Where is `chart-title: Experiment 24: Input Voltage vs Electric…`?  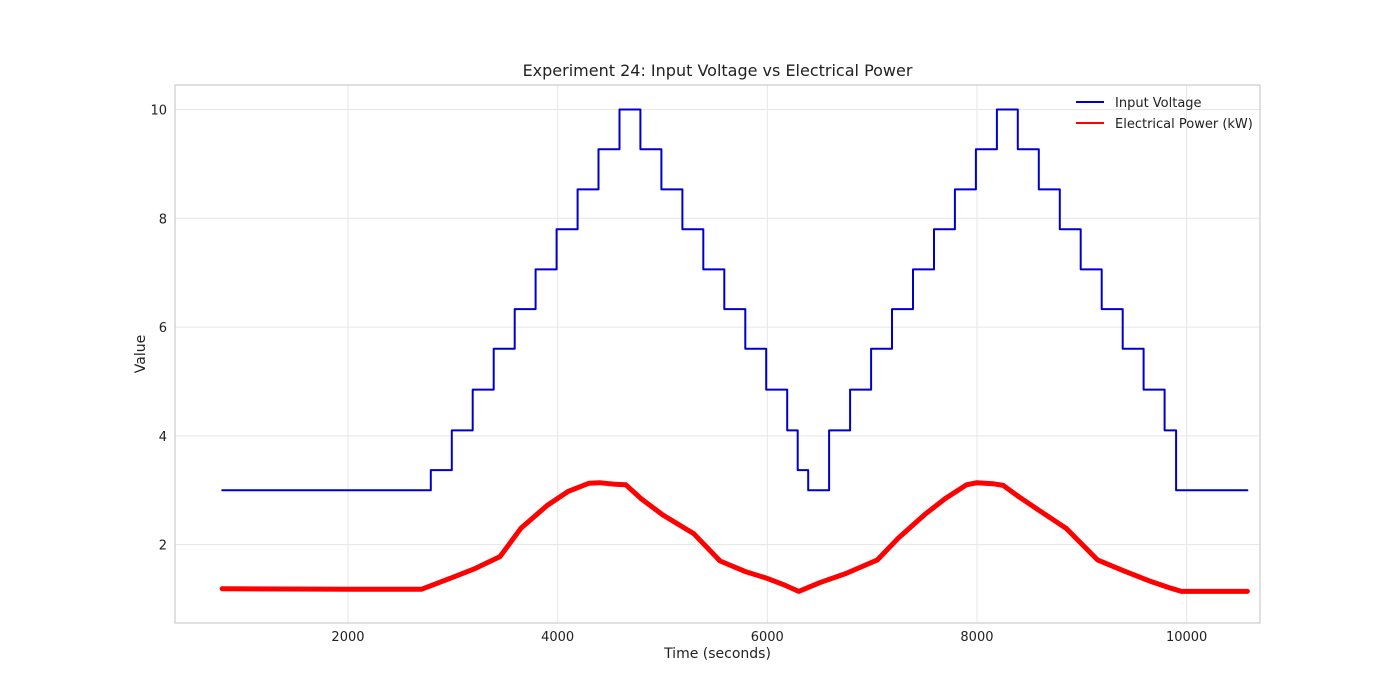 chart-title: Experiment 24: Input Voltage vs Electric… is located at coordinates (718, 70).